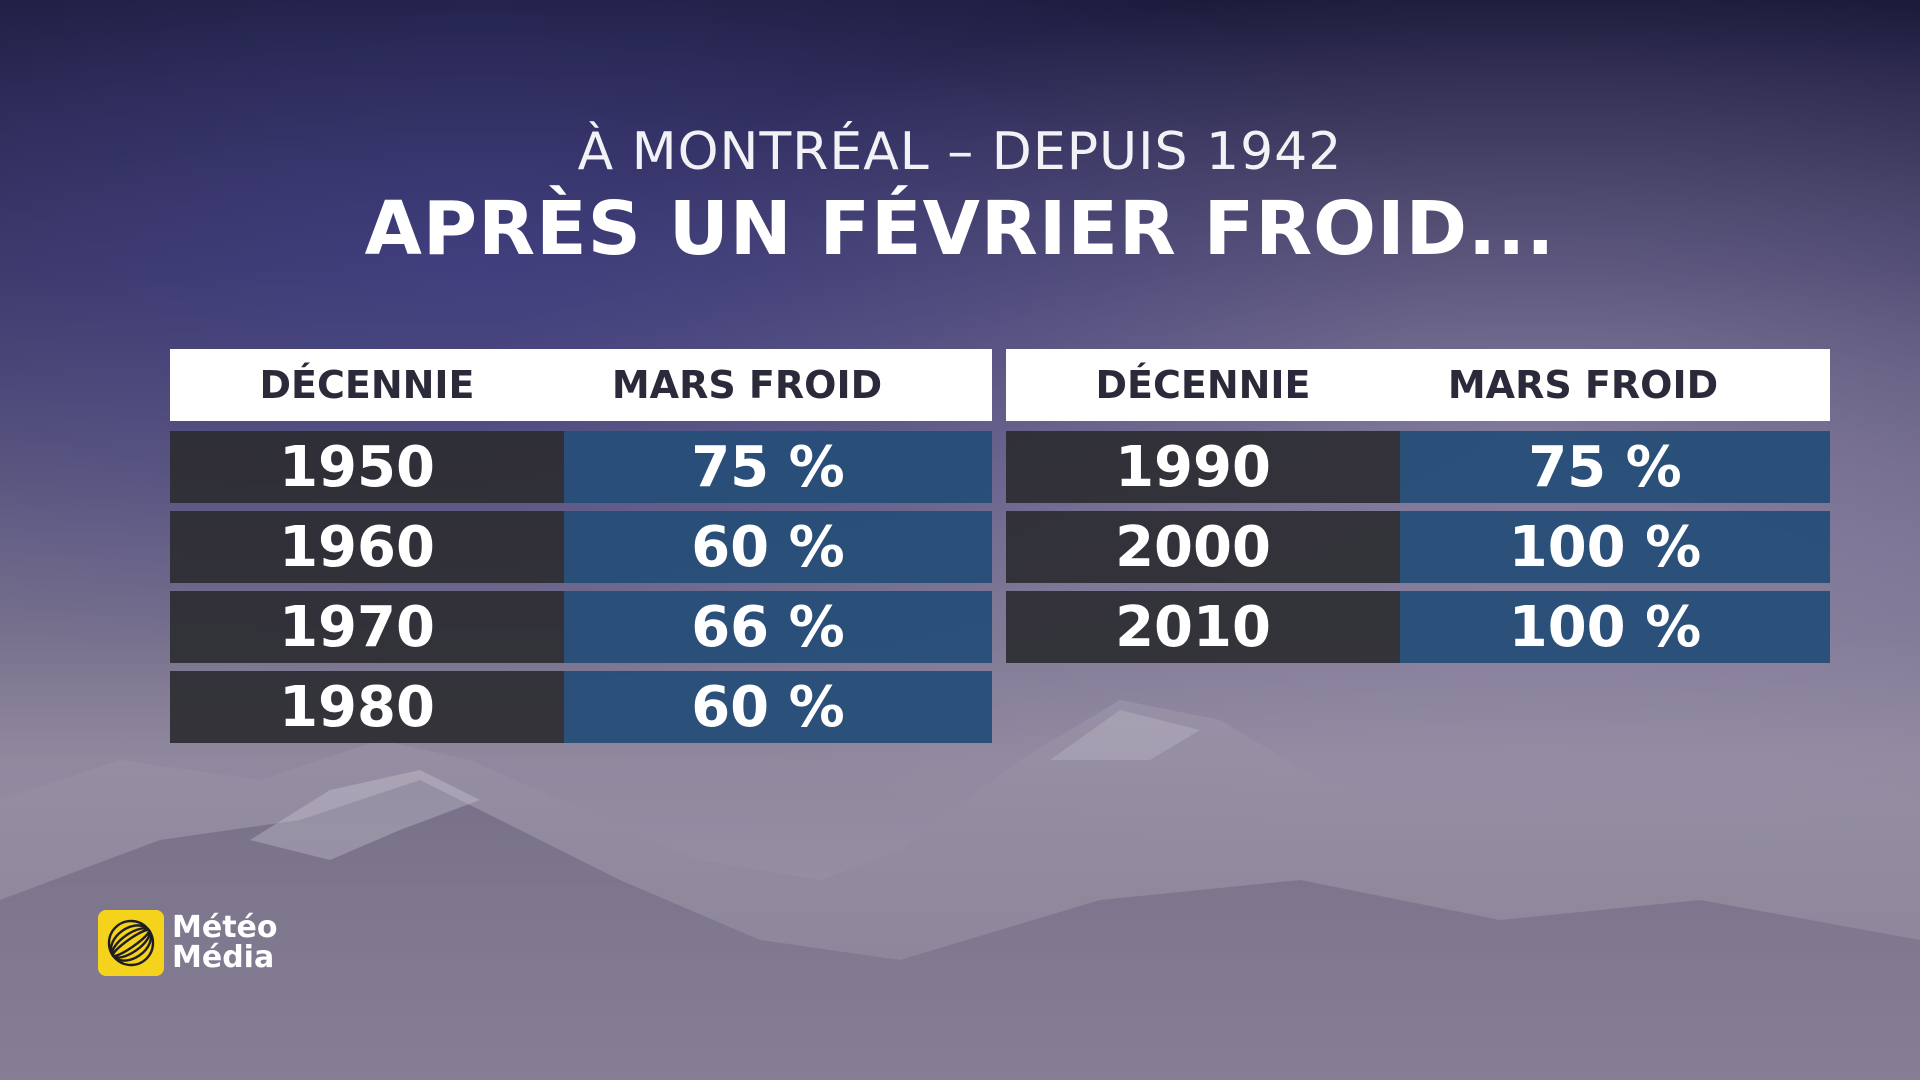 The height and width of the screenshot is (1080, 1920). What do you see at coordinates (223, 957) in the screenshot?
I see `logo-line-2: Média` at bounding box center [223, 957].